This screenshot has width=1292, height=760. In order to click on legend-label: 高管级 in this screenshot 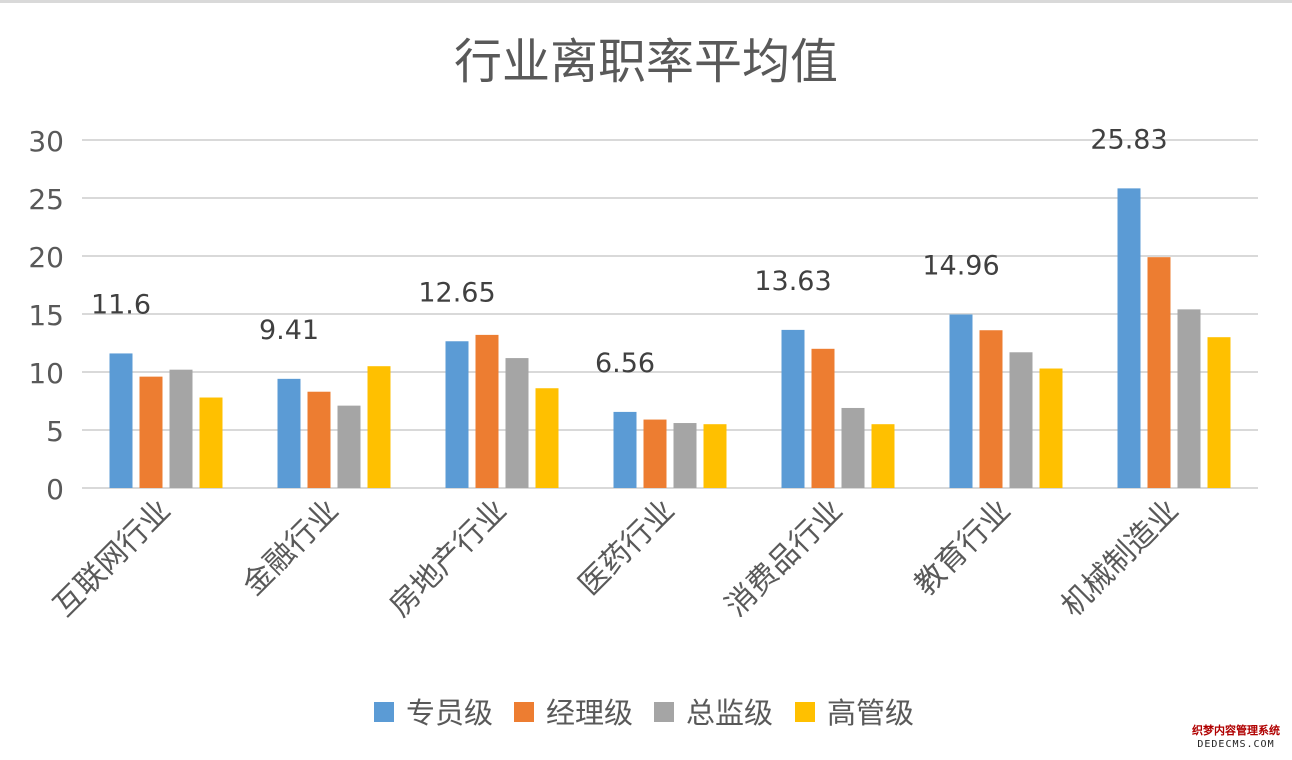, I will do `click(870, 713)`.